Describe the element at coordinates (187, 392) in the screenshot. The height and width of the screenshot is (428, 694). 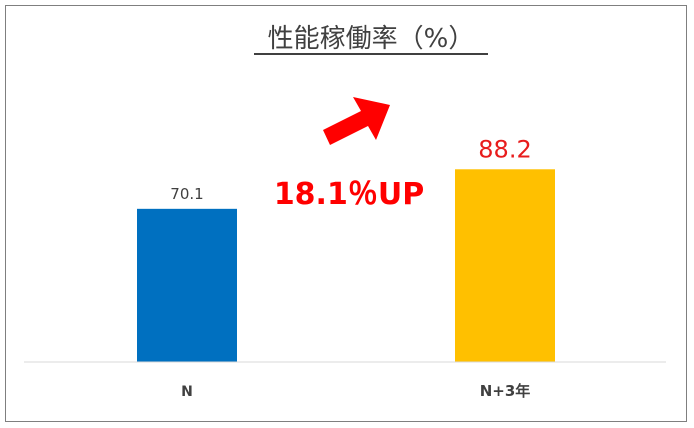
I see `x-tick-label-1: N` at that location.